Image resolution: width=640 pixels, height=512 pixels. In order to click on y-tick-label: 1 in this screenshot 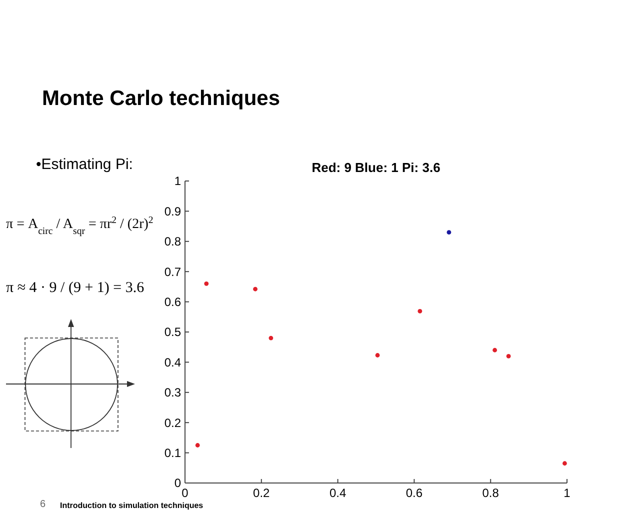, I will do `click(178, 181)`.